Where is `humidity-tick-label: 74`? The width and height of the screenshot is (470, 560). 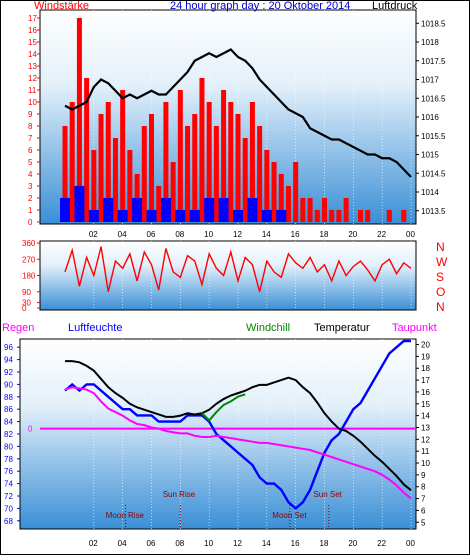
humidity-tick-label: 74 is located at coordinates (8, 484).